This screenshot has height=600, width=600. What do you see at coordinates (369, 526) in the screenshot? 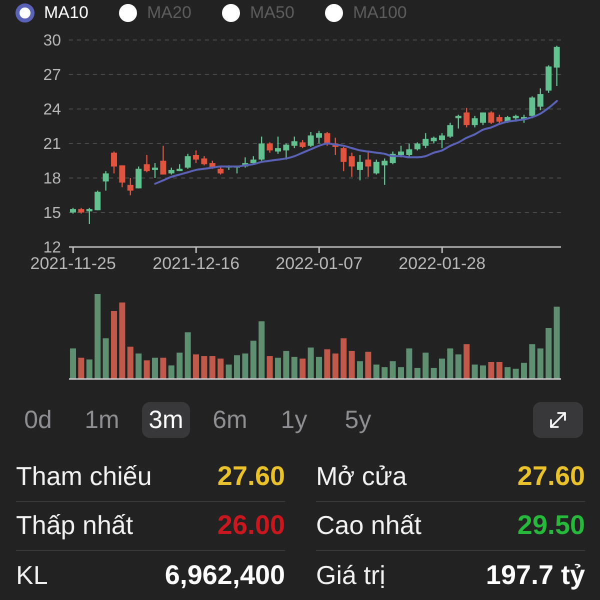
I see `text: Cao nhất` at bounding box center [369, 526].